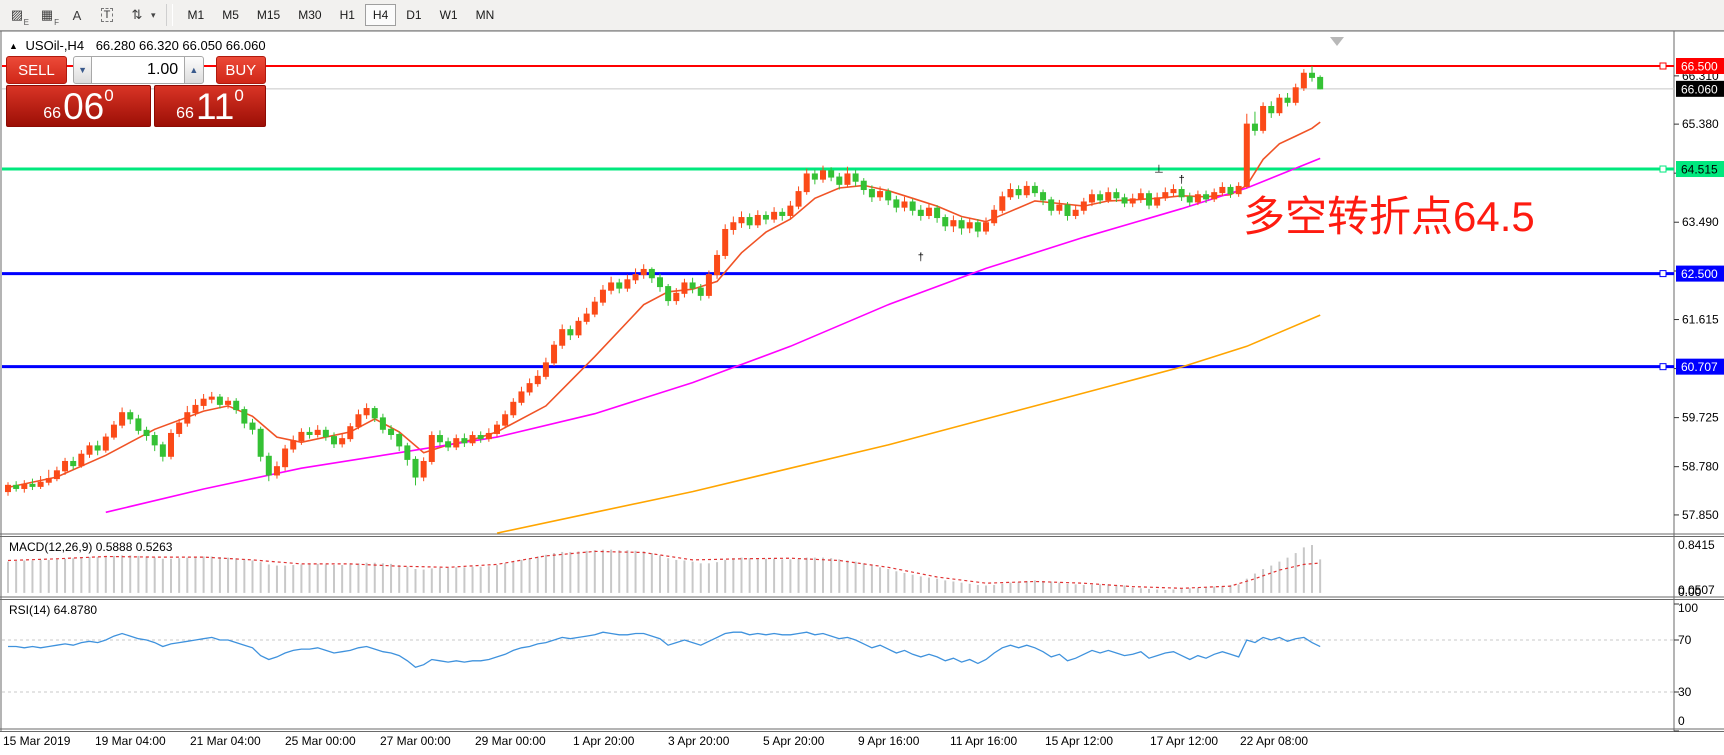 This screenshot has width=1724, height=755. I want to click on timeframe-button-mn: MN, so click(485, 15).